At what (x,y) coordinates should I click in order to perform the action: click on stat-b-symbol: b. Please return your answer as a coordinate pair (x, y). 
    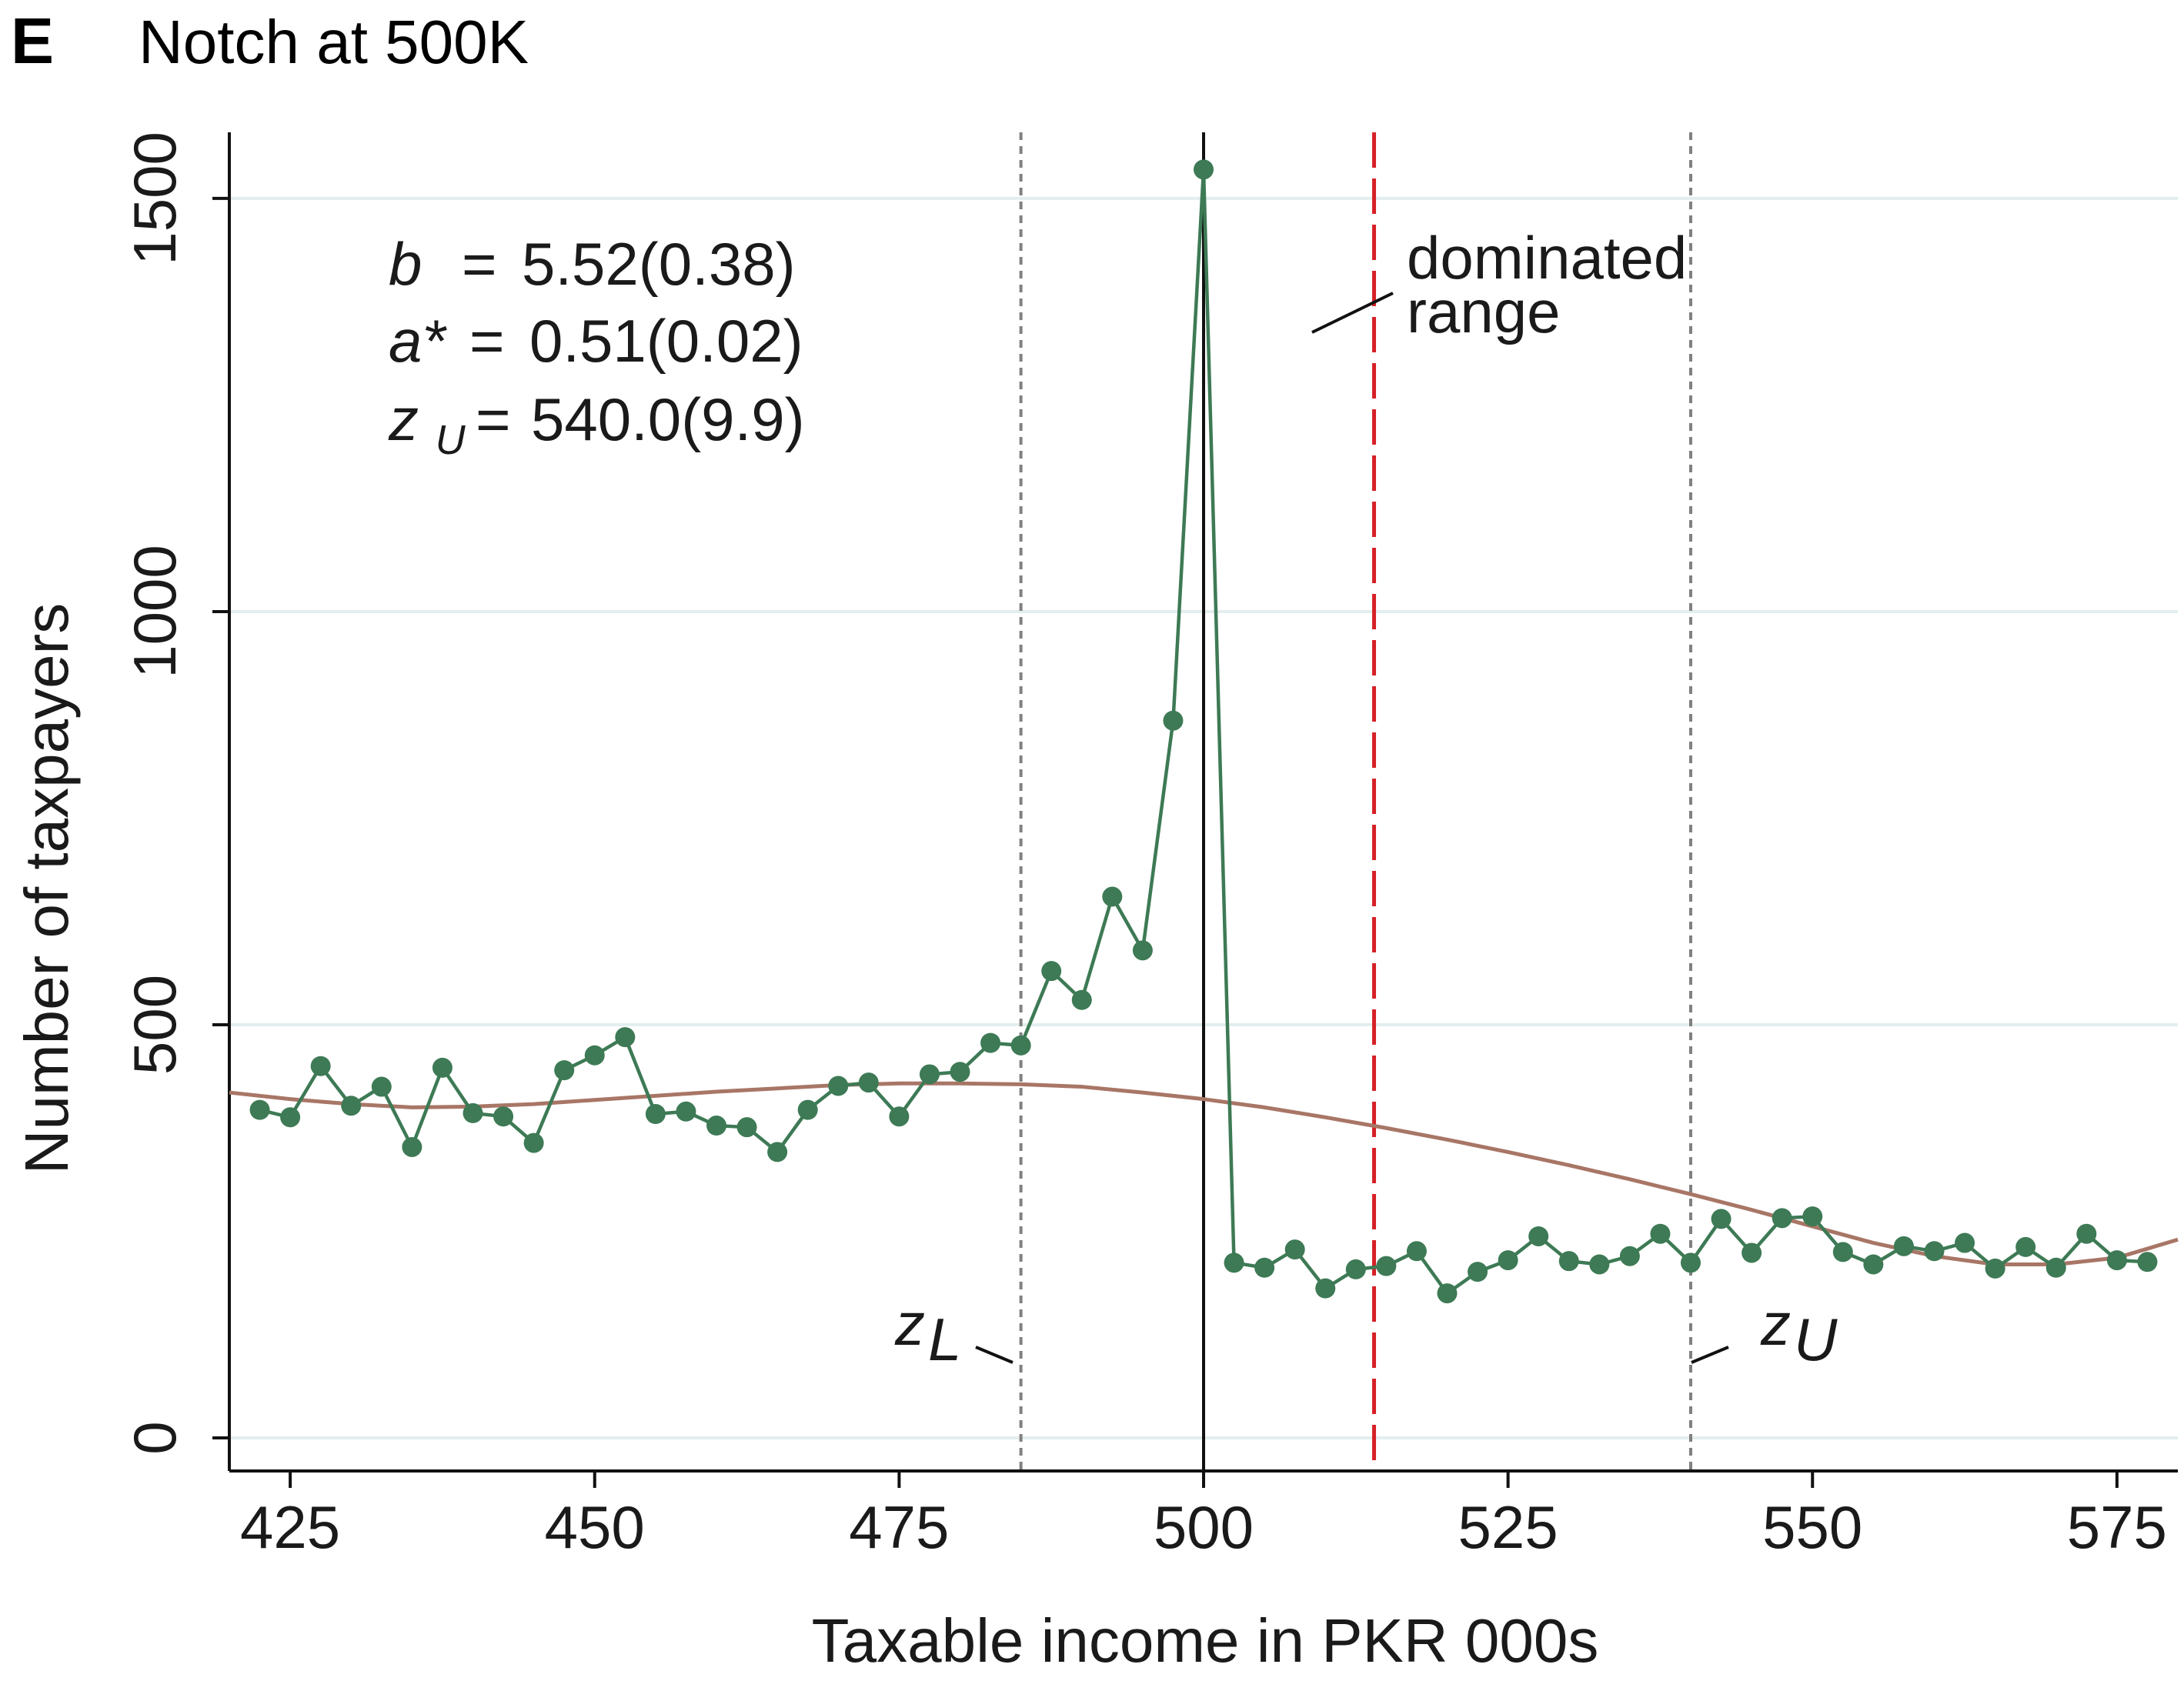
    Looking at the image, I should click on (406, 264).